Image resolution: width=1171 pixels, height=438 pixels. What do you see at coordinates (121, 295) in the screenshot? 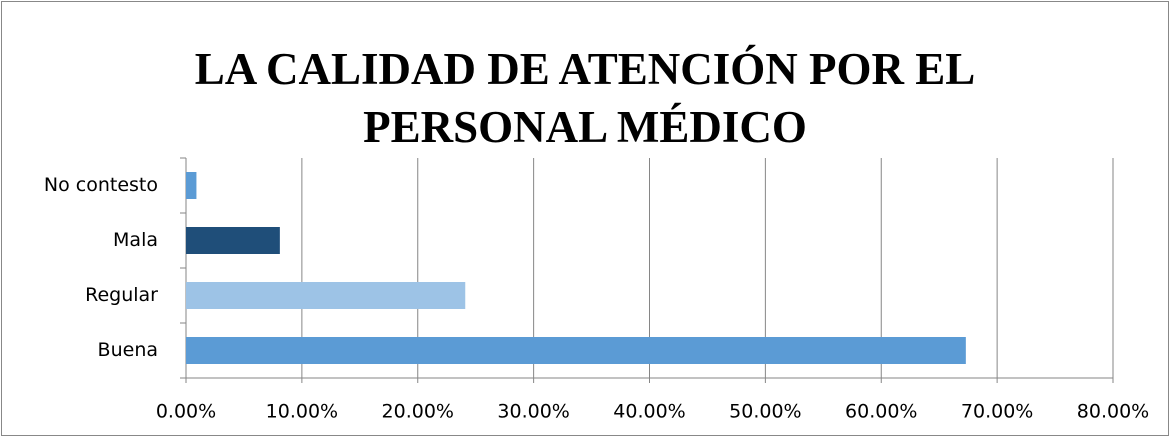
I see `y-tick-label: Regular` at bounding box center [121, 295].